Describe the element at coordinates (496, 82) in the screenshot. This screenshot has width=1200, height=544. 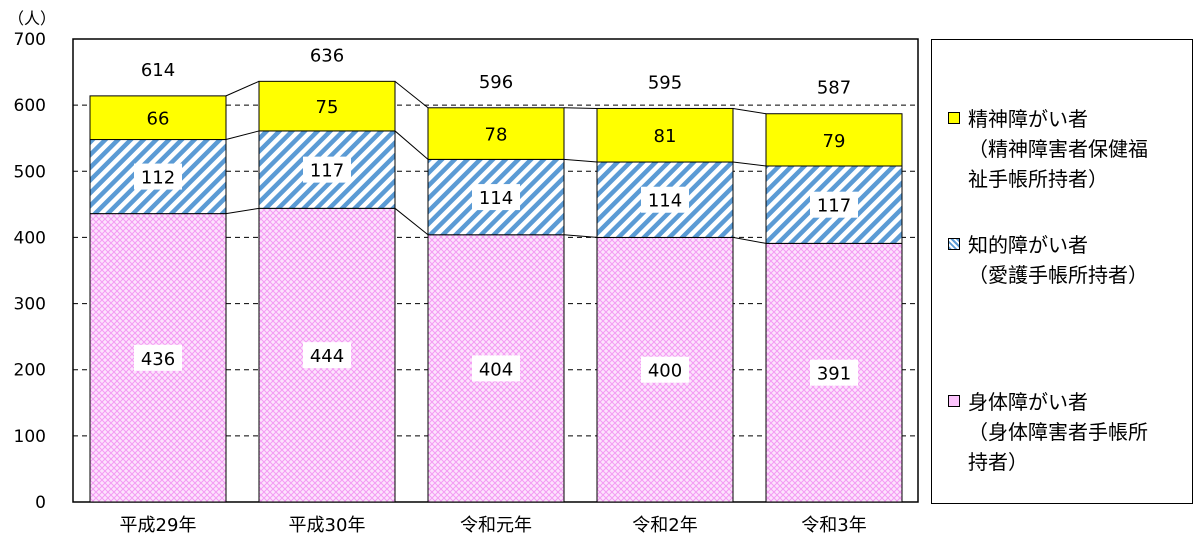
I see `total-label-2: 596` at that location.